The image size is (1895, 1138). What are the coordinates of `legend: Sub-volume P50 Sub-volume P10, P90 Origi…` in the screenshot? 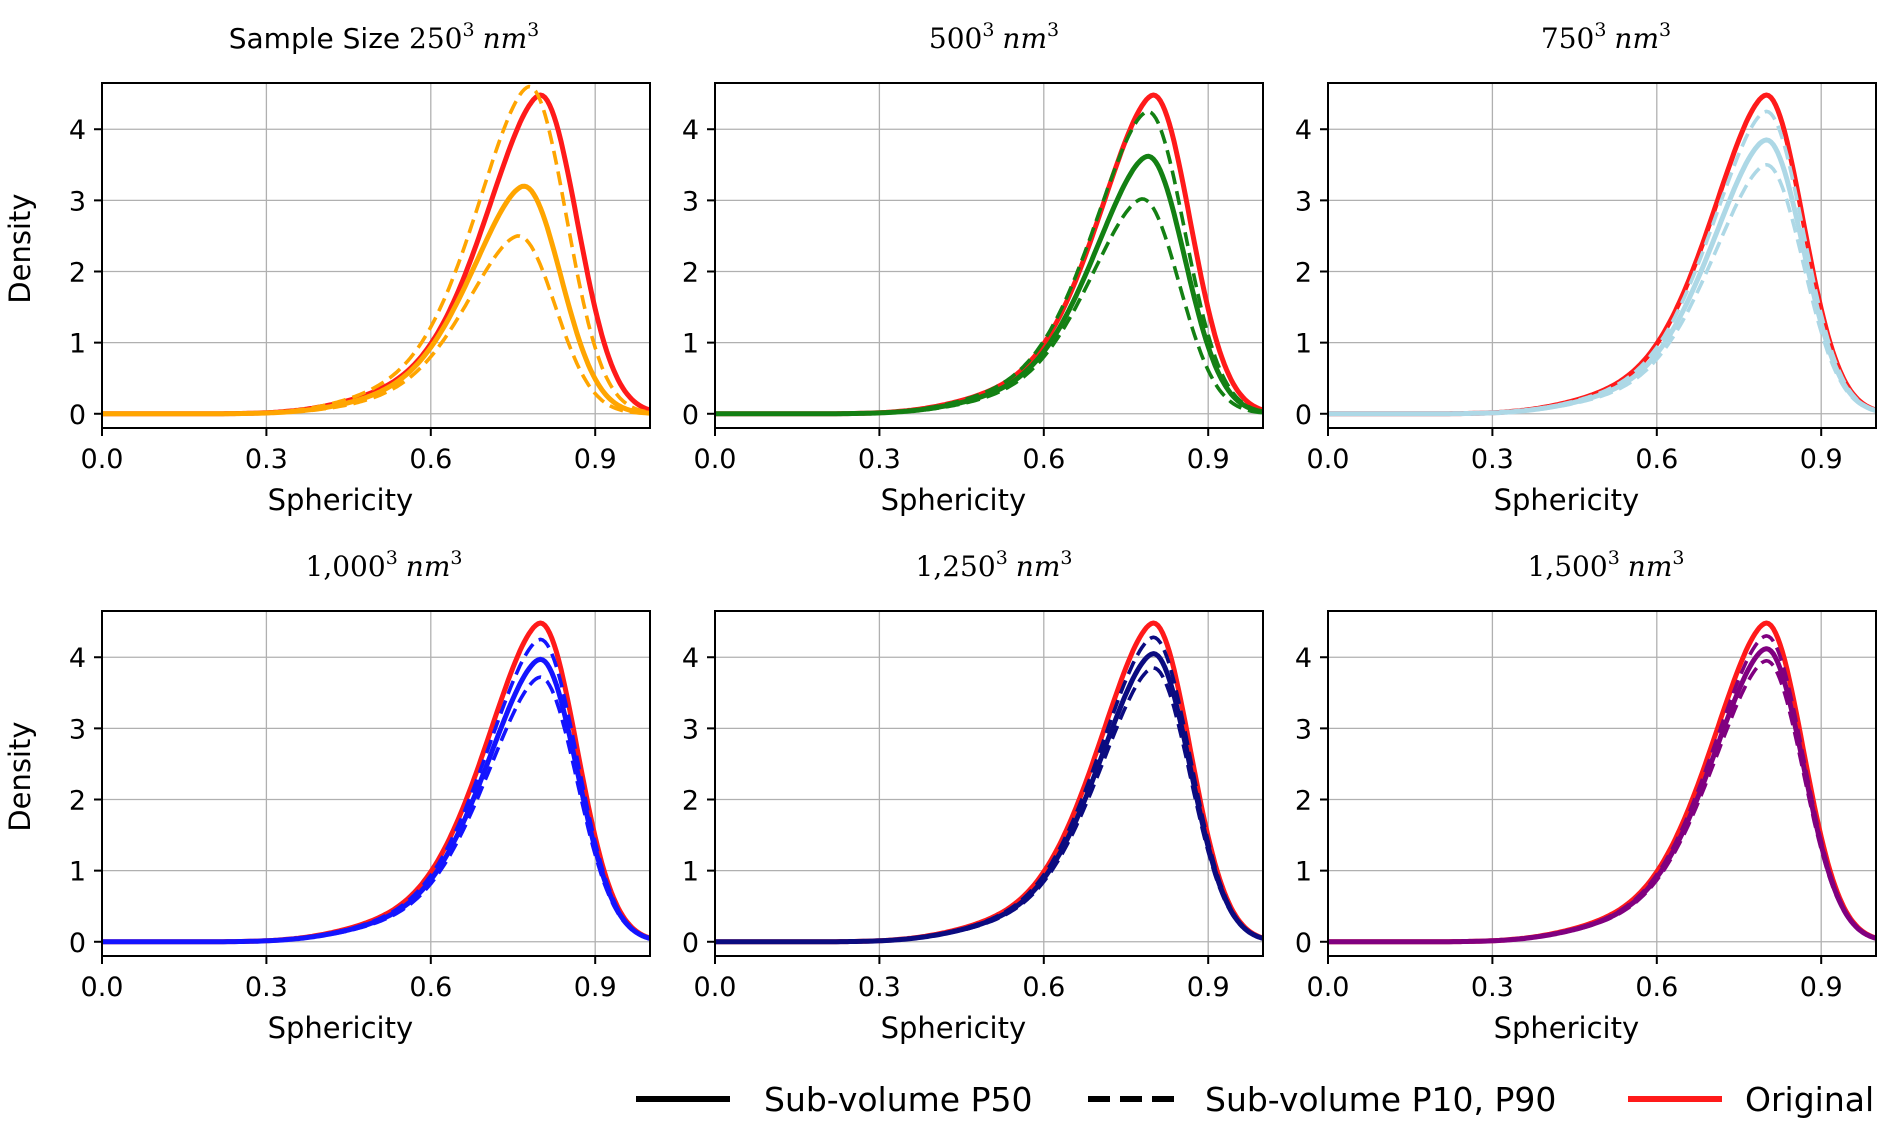 It's located at (1255, 1099).